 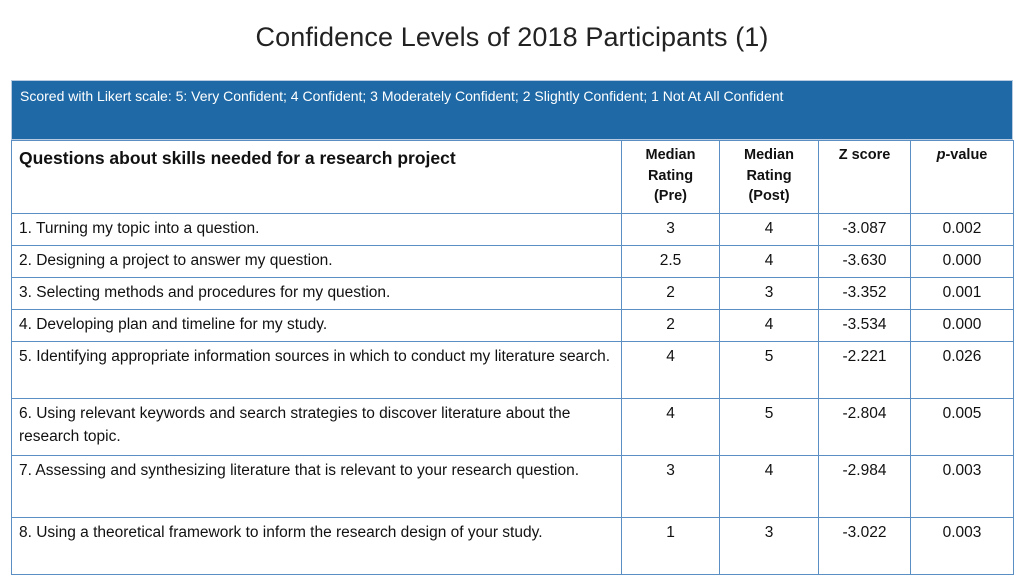 What do you see at coordinates (670, 261) in the screenshot?
I see `median-pre-cell: 2.5` at bounding box center [670, 261].